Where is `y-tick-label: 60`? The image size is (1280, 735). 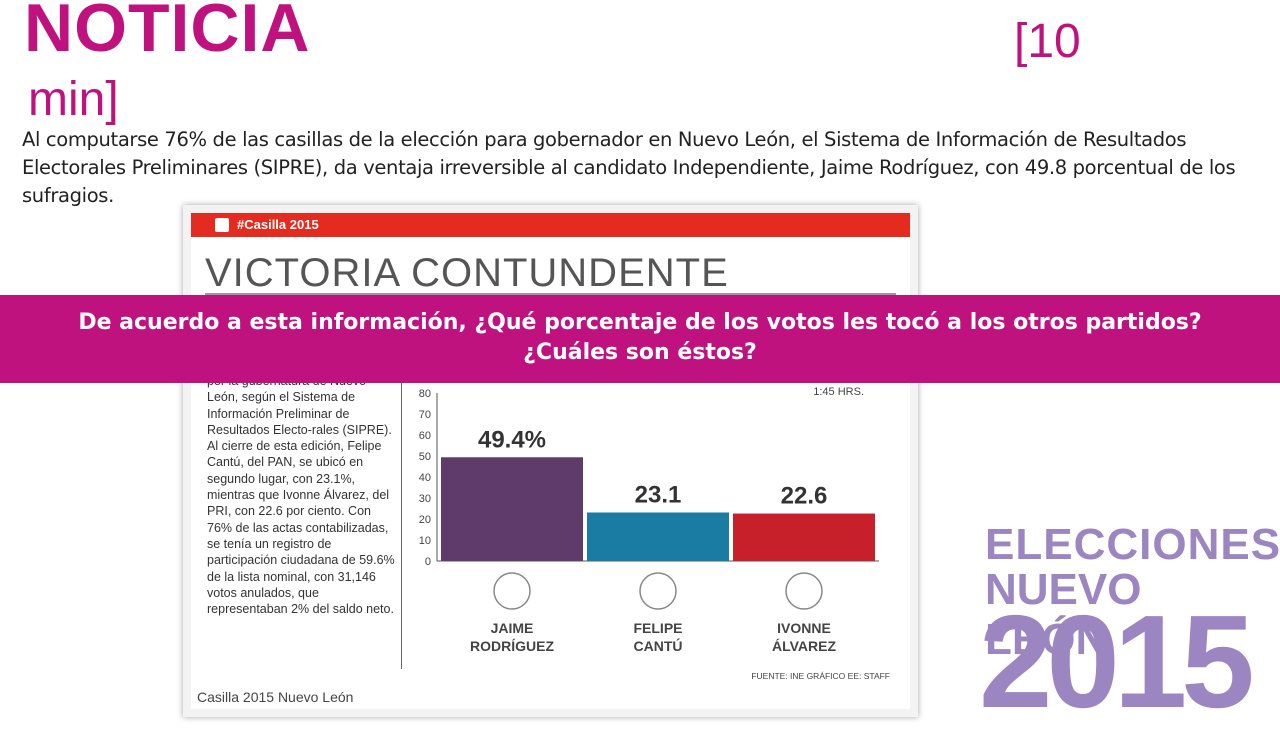
y-tick-label: 60 is located at coordinates (425, 436).